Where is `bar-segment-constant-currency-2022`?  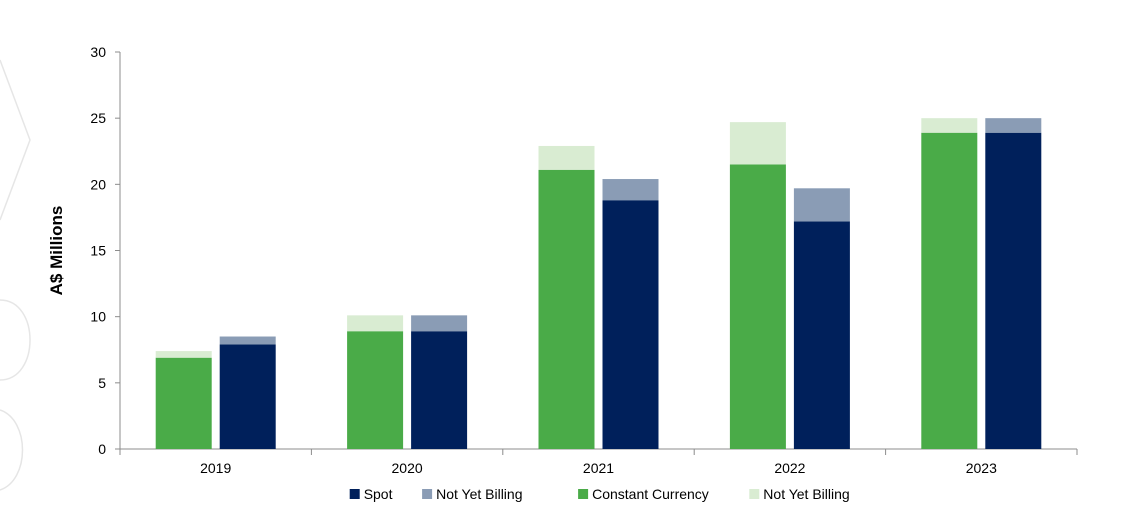
bar-segment-constant-currency-2022 is located at coordinates (757, 306).